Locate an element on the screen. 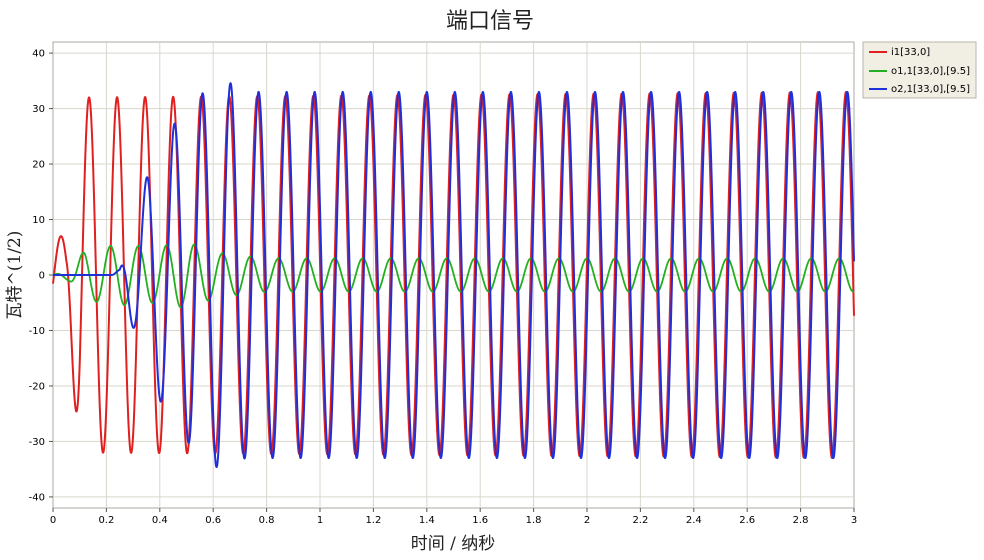  x-tick-label: 1.8 is located at coordinates (534, 520).